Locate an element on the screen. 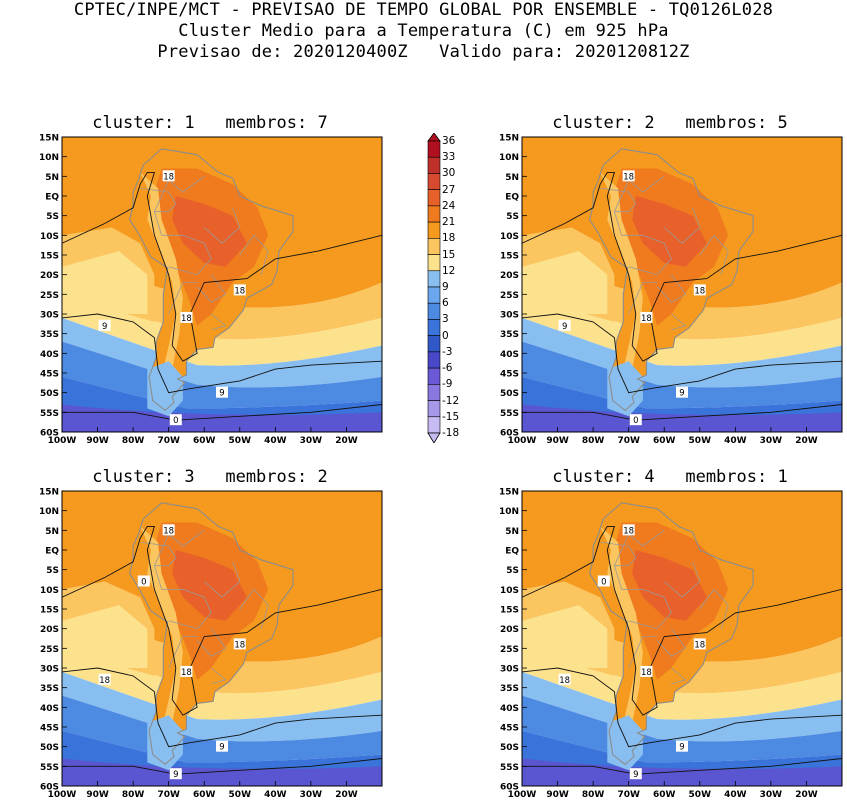  lat-tick-label: 15N is located at coordinates (509, 139).